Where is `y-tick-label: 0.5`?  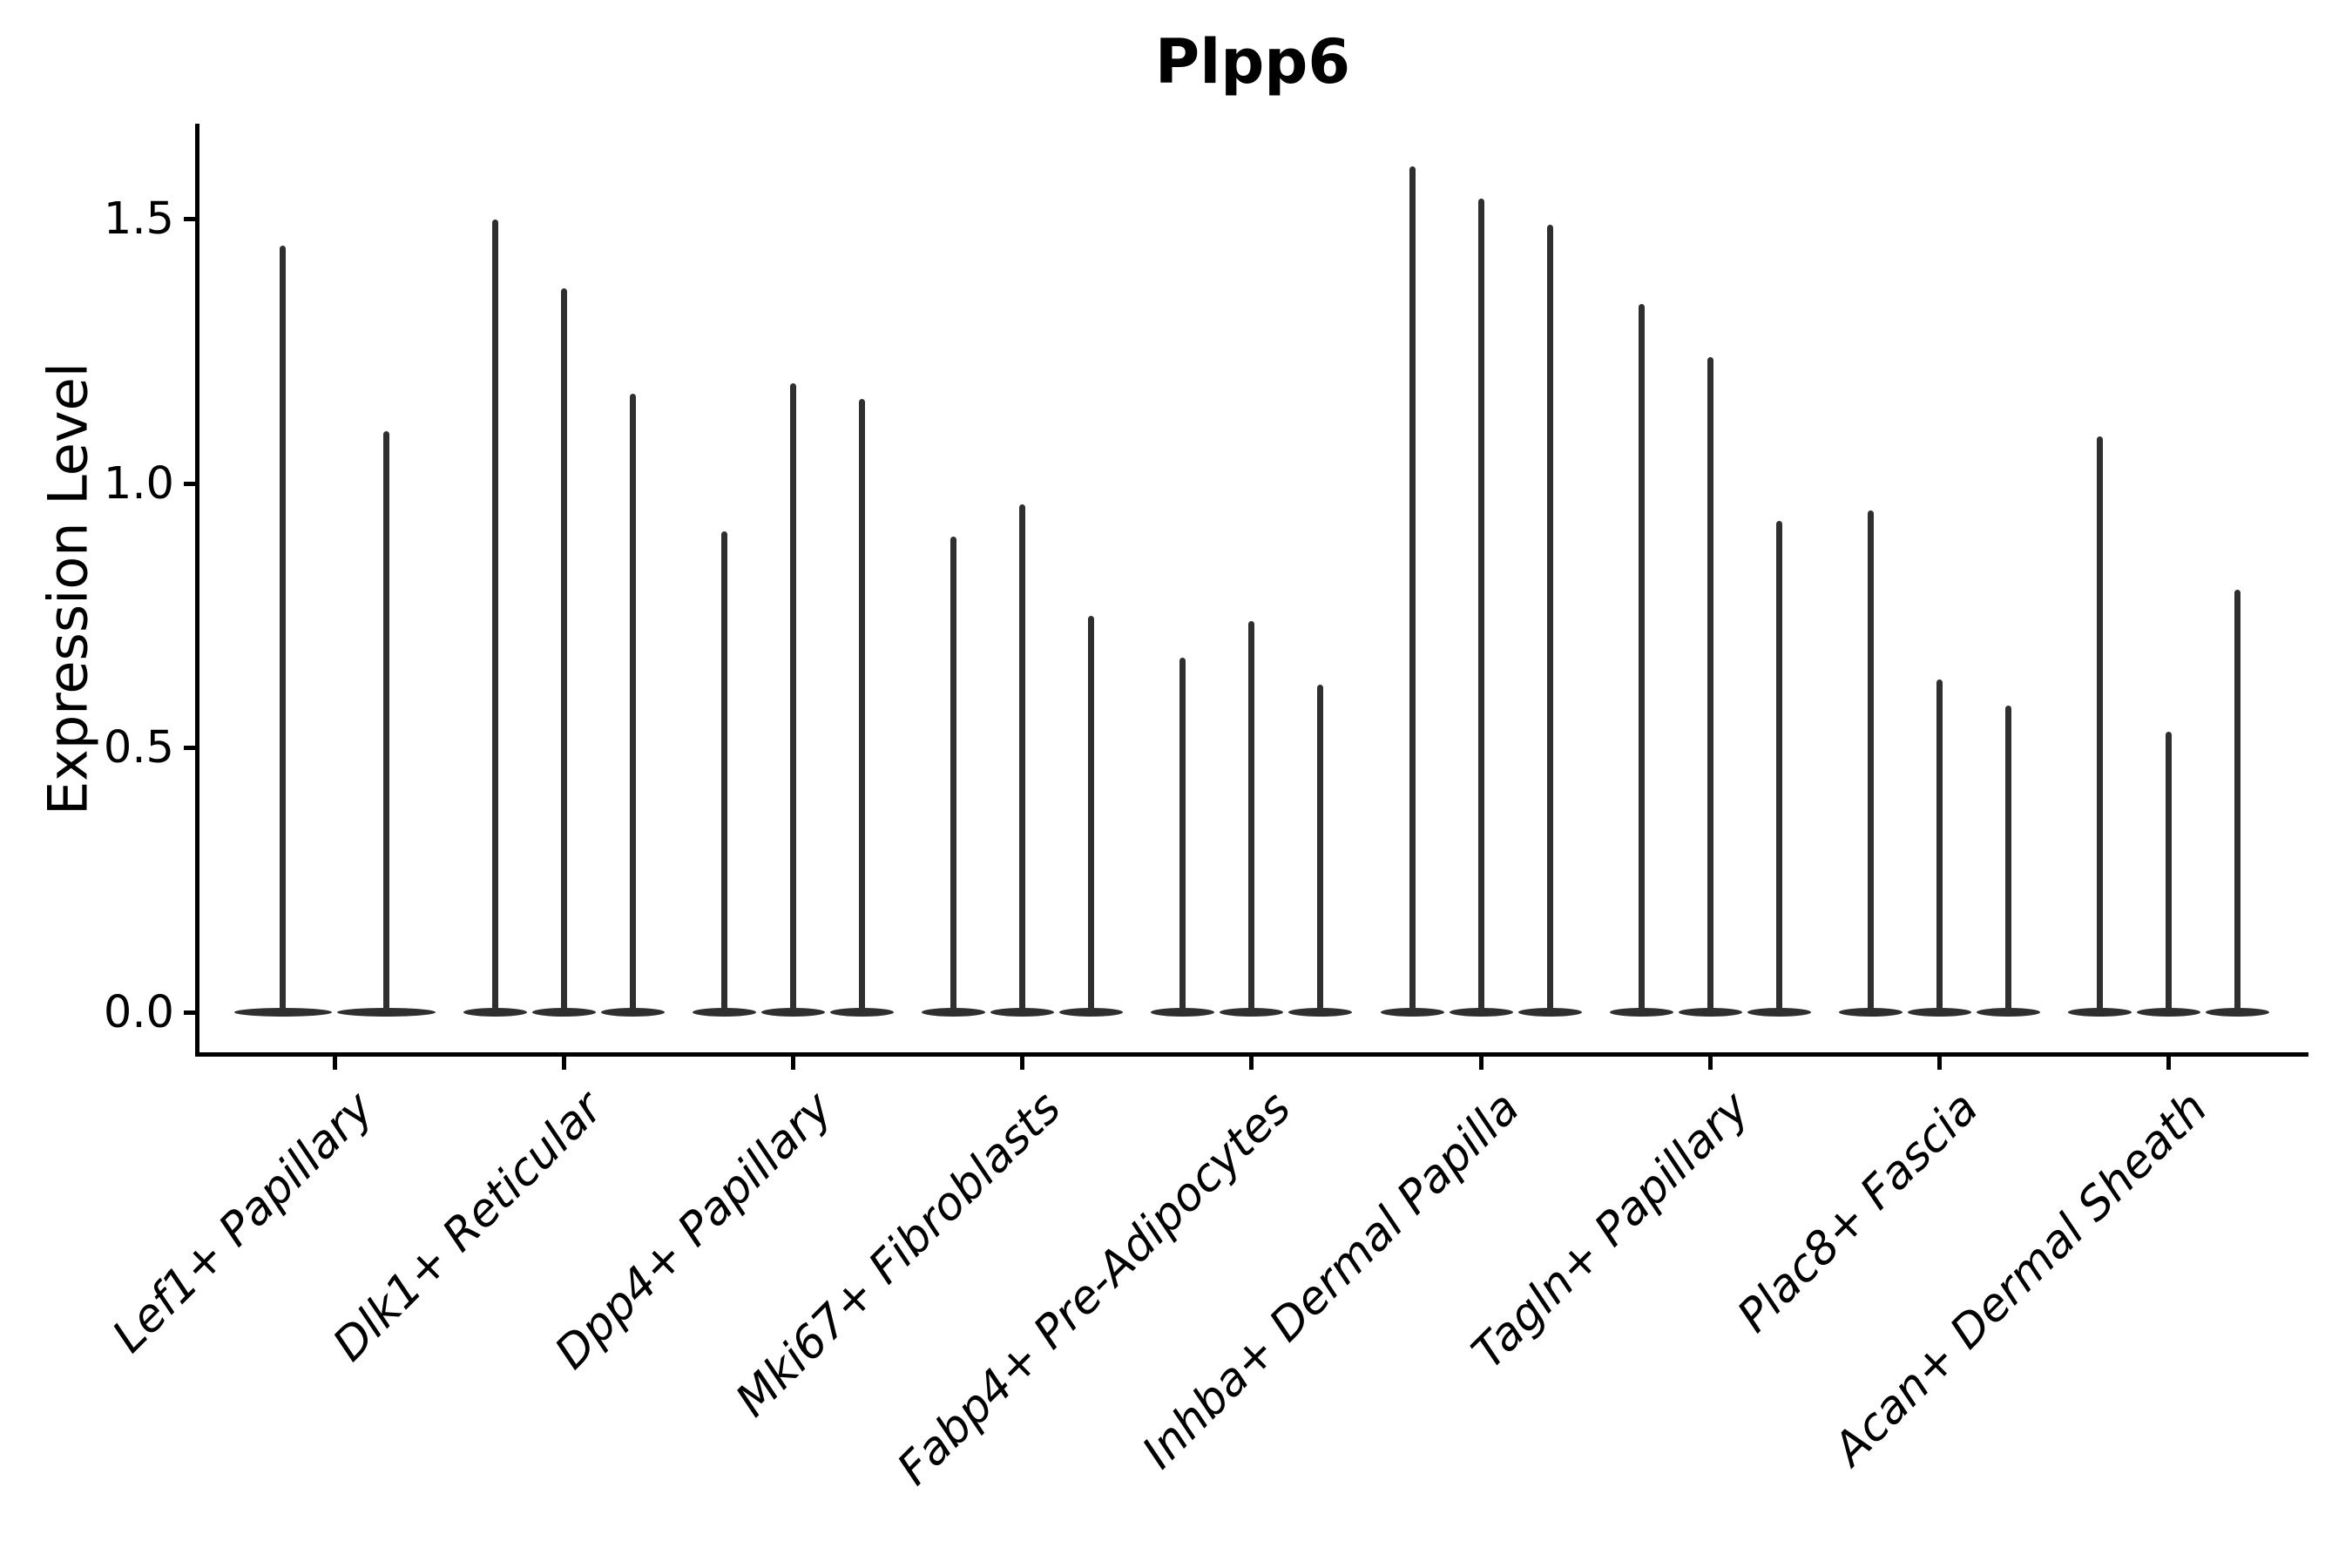
y-tick-label: 0.5 is located at coordinates (138, 748).